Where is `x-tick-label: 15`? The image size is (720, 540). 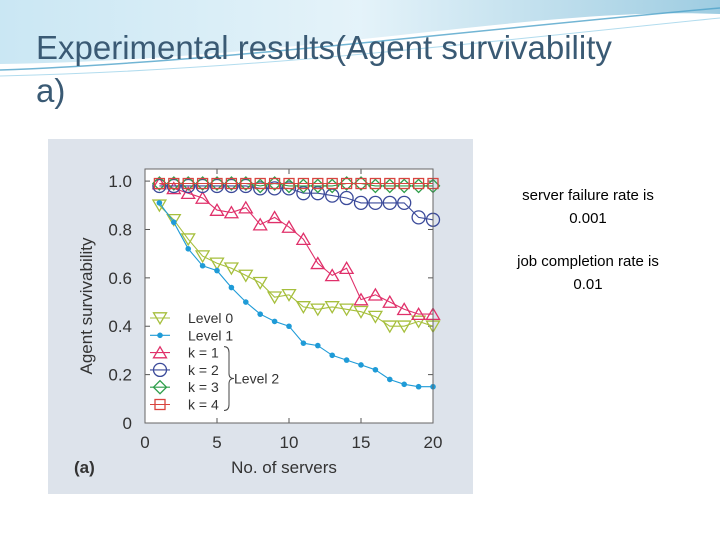 x-tick-label: 15 is located at coordinates (361, 442).